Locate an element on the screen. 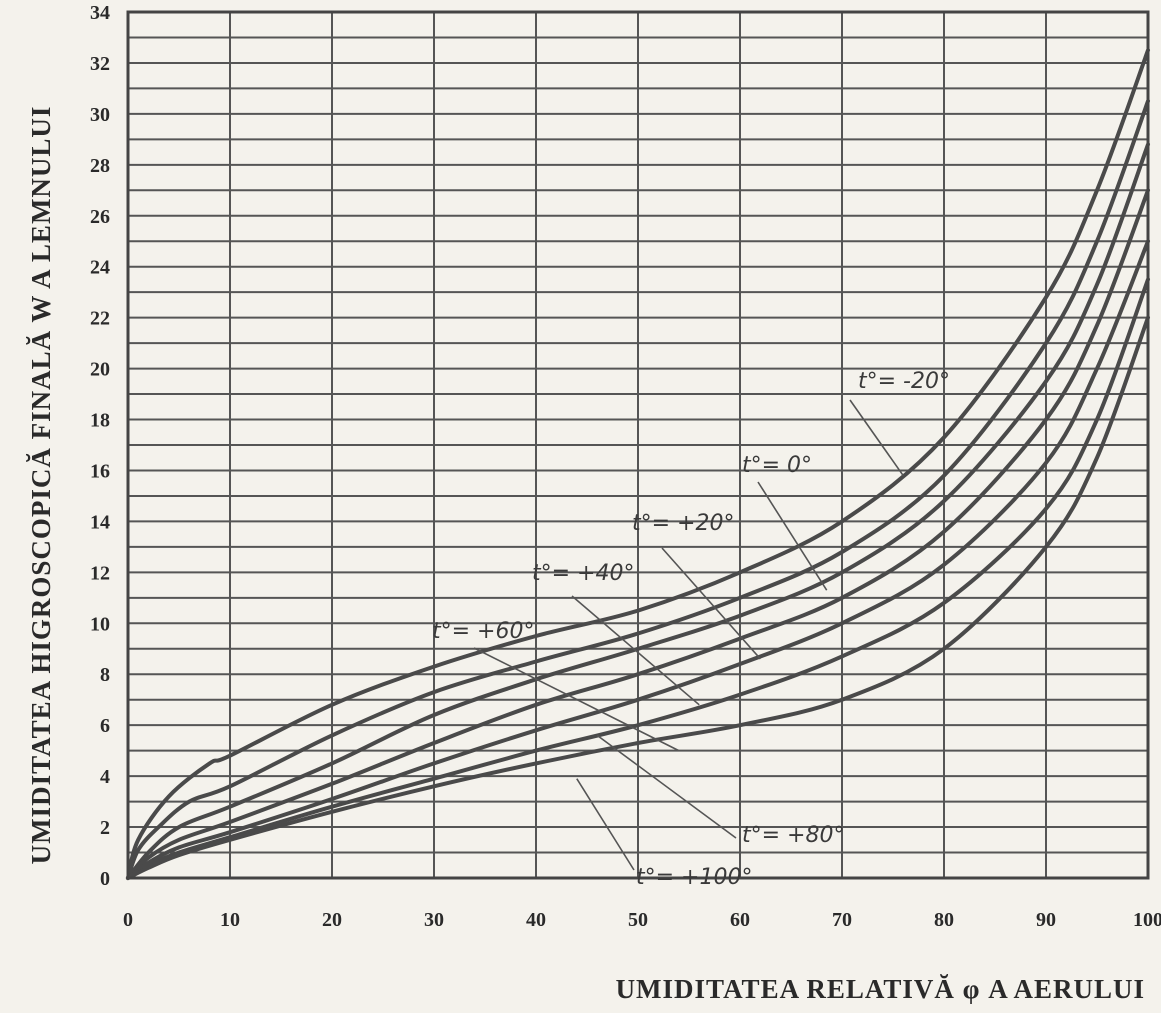  x-tick-label: 10 is located at coordinates (230, 920).